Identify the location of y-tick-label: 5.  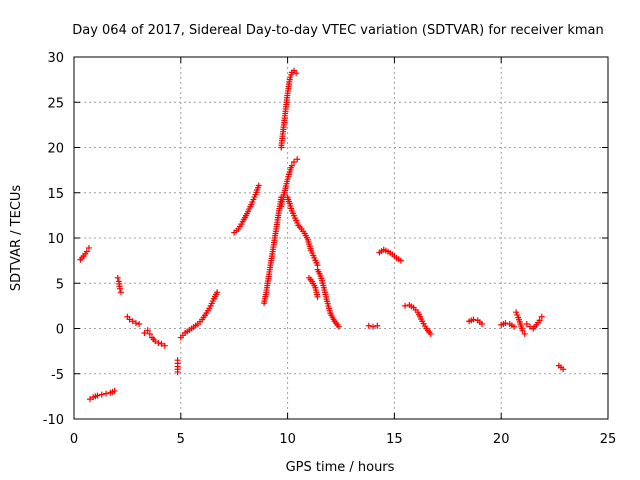
(60, 284).